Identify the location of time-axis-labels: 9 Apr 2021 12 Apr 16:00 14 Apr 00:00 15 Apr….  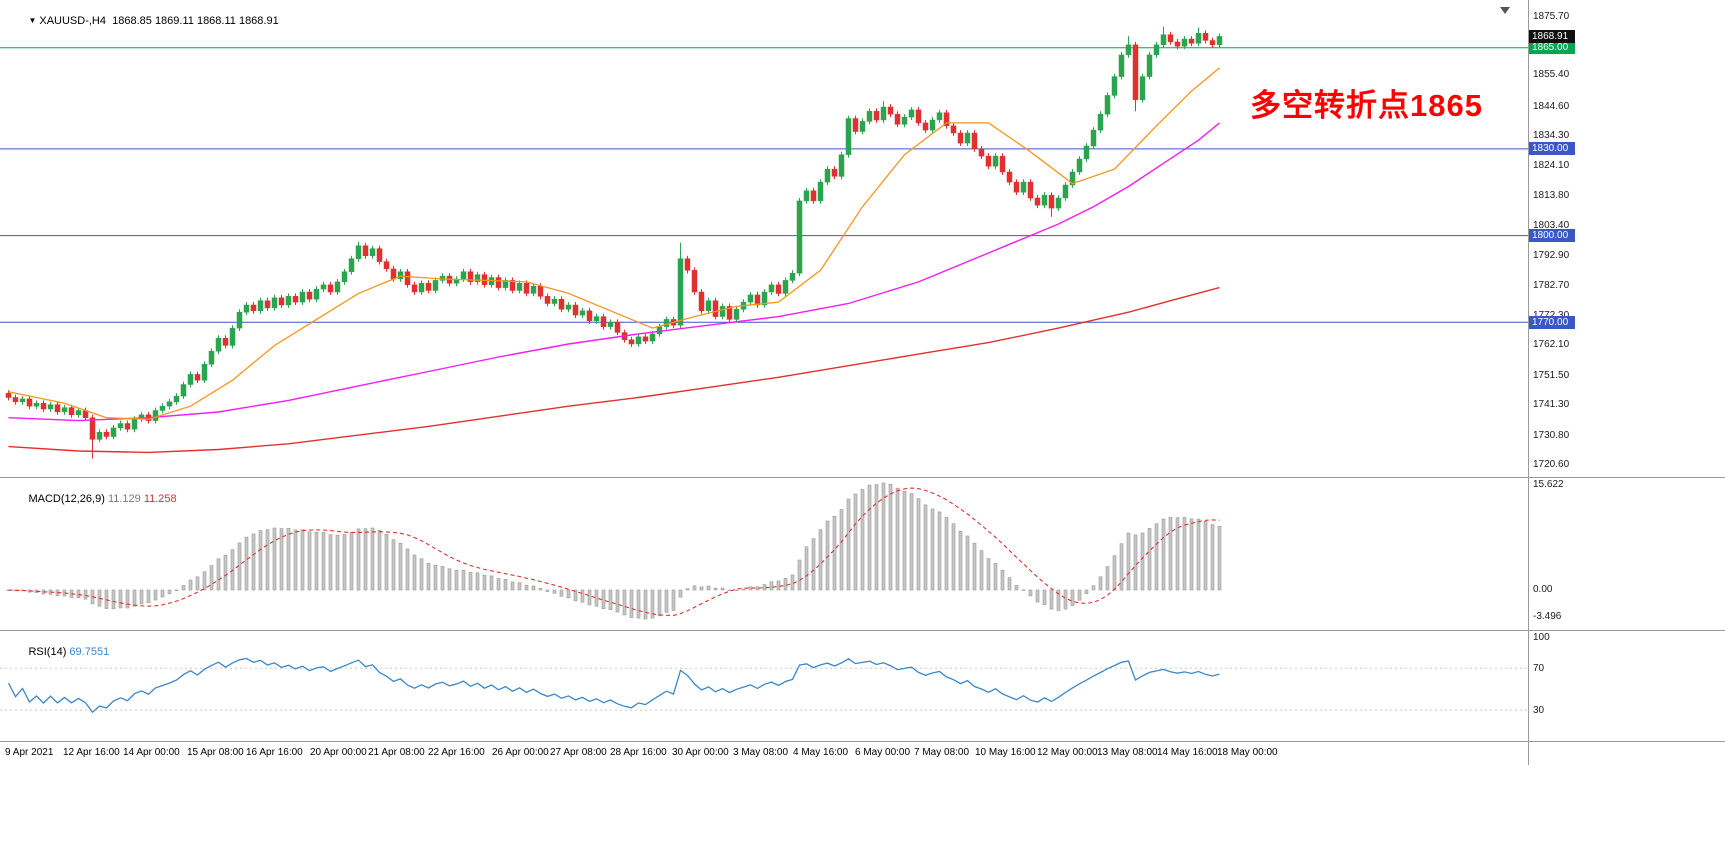
(764, 753).